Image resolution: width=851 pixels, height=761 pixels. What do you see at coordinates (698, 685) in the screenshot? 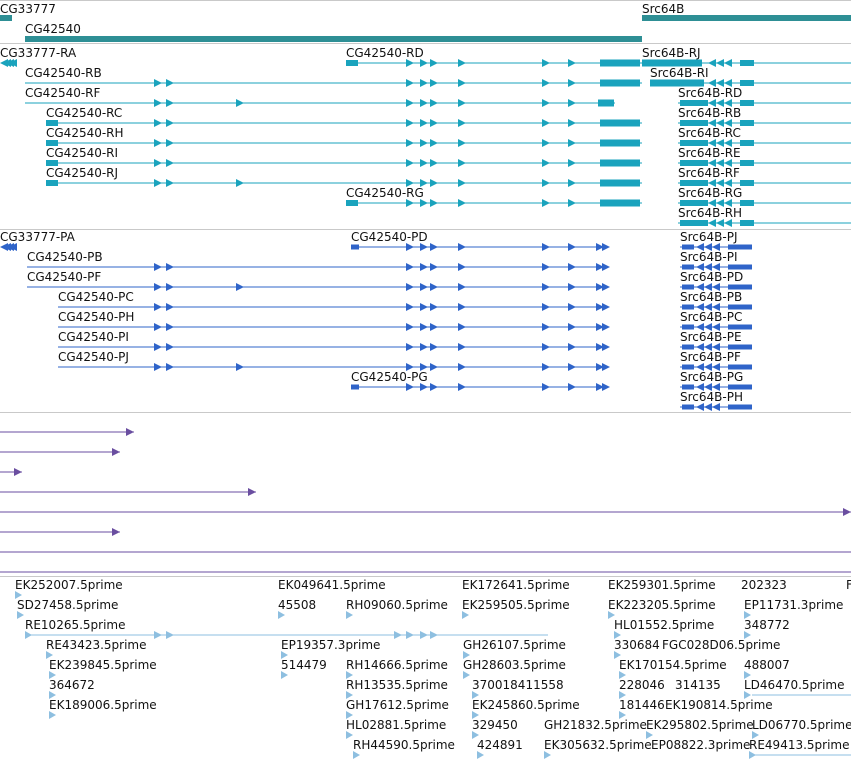
I see `est-label: 314135` at bounding box center [698, 685].